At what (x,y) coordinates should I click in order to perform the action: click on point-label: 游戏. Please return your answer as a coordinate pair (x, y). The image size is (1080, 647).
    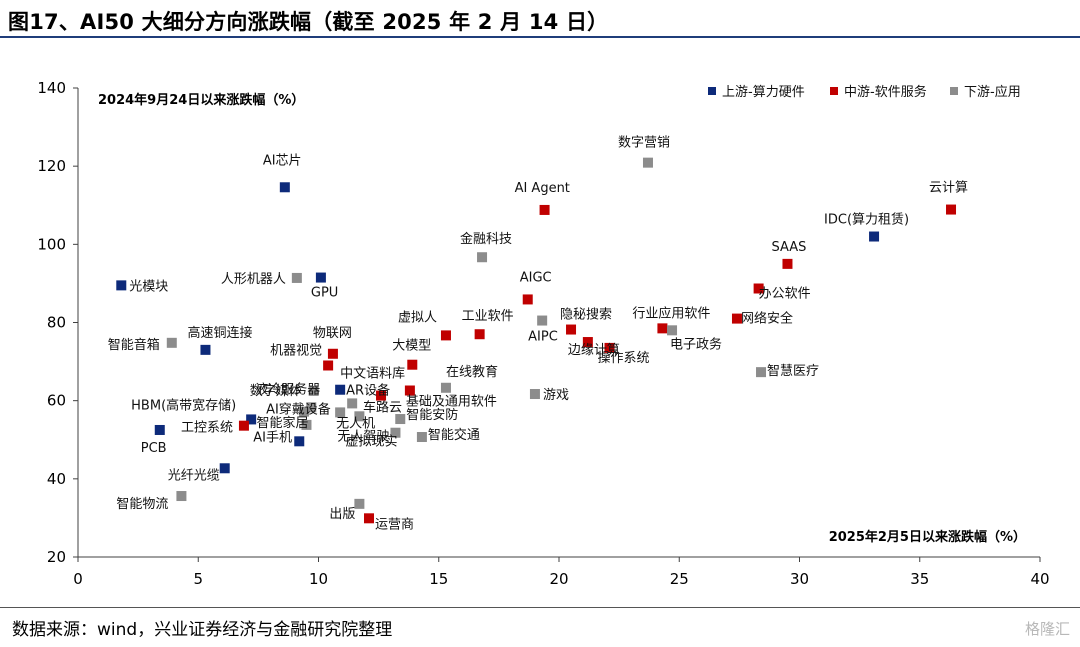
    Looking at the image, I should click on (556, 395).